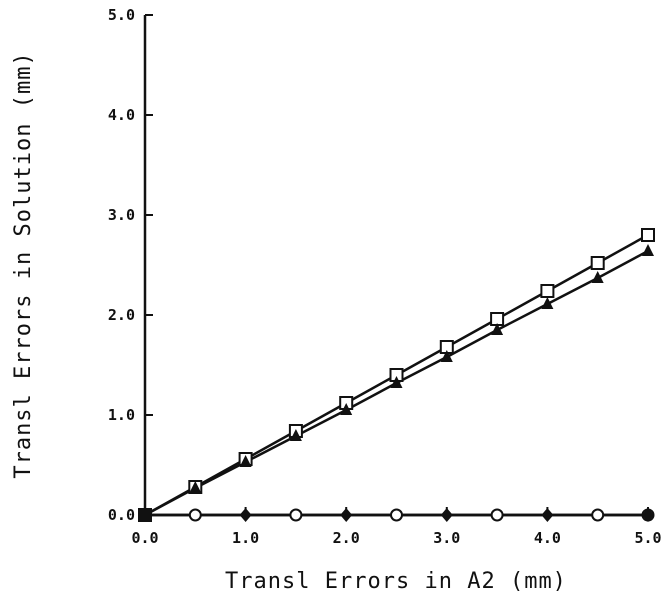  What do you see at coordinates (144, 538) in the screenshot?
I see `x-tick-label: 0.0` at bounding box center [144, 538].